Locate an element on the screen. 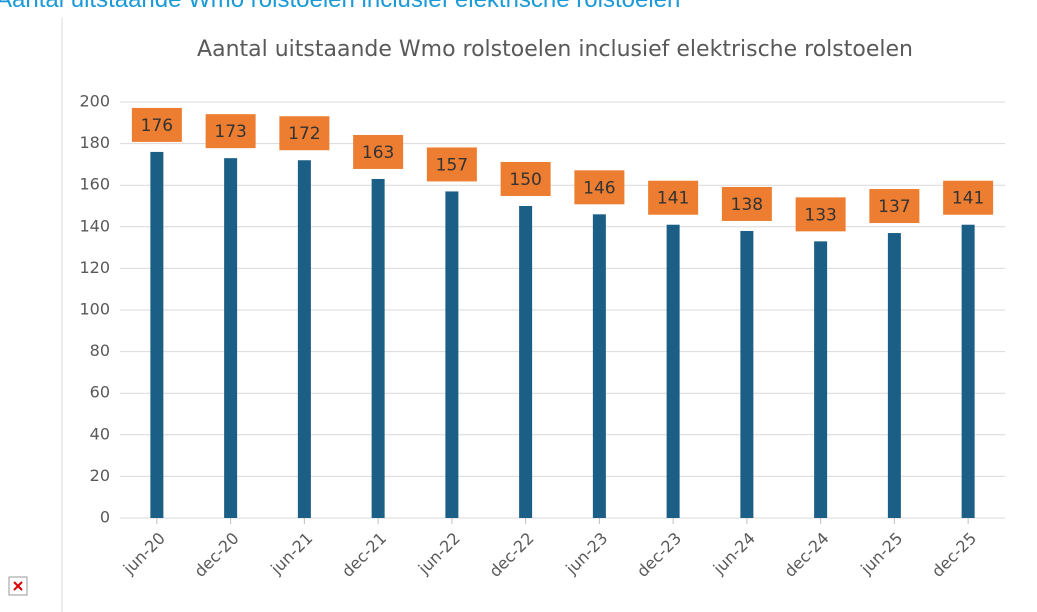  x-tick-label: jun-25 is located at coordinates (881, 554).